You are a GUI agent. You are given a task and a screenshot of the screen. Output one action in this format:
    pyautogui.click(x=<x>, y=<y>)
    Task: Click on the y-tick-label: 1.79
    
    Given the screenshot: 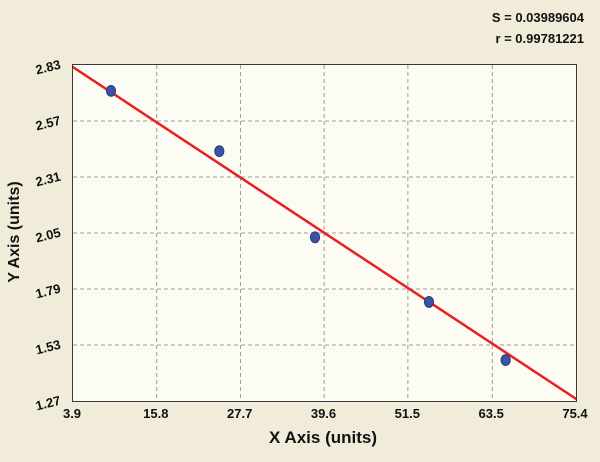 What is the action you would take?
    pyautogui.click(x=47, y=291)
    